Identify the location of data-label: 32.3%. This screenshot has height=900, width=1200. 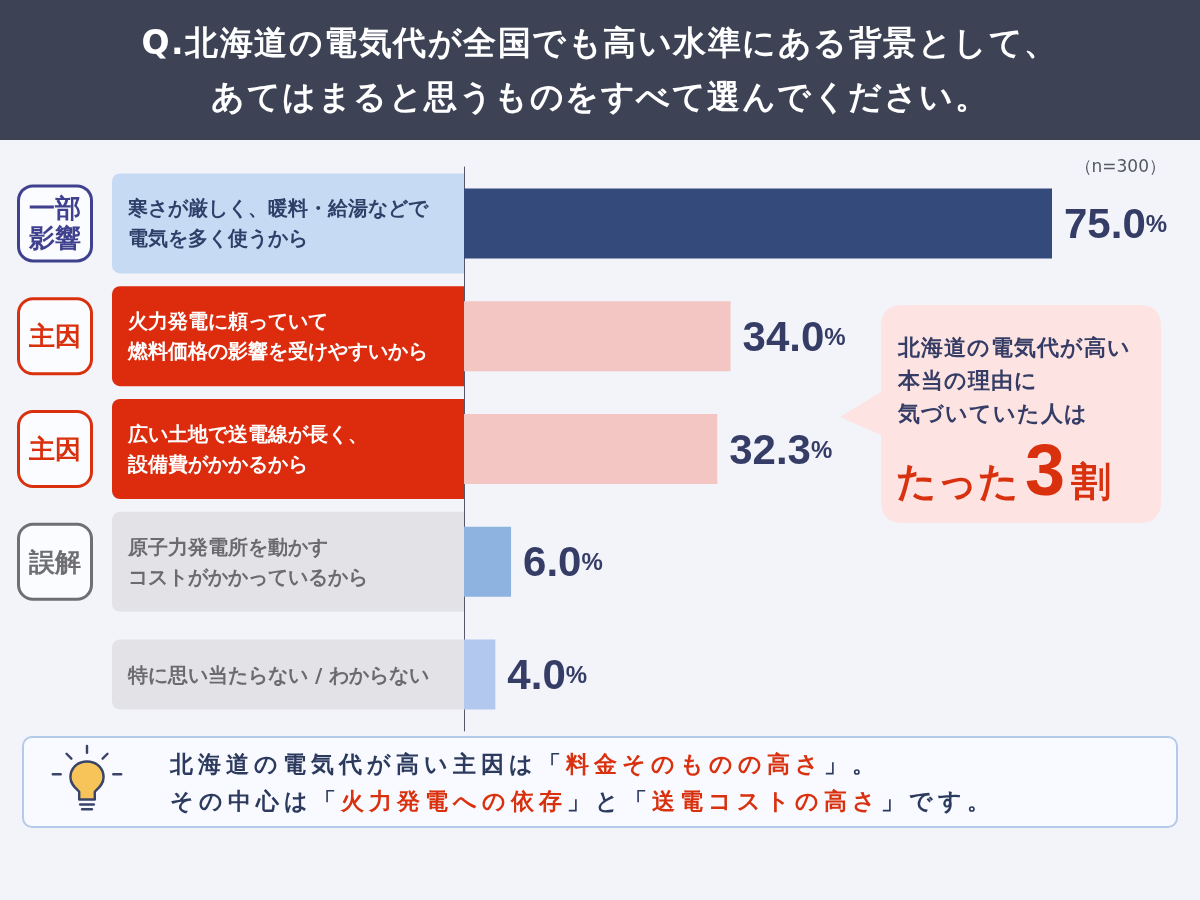
(781, 449).